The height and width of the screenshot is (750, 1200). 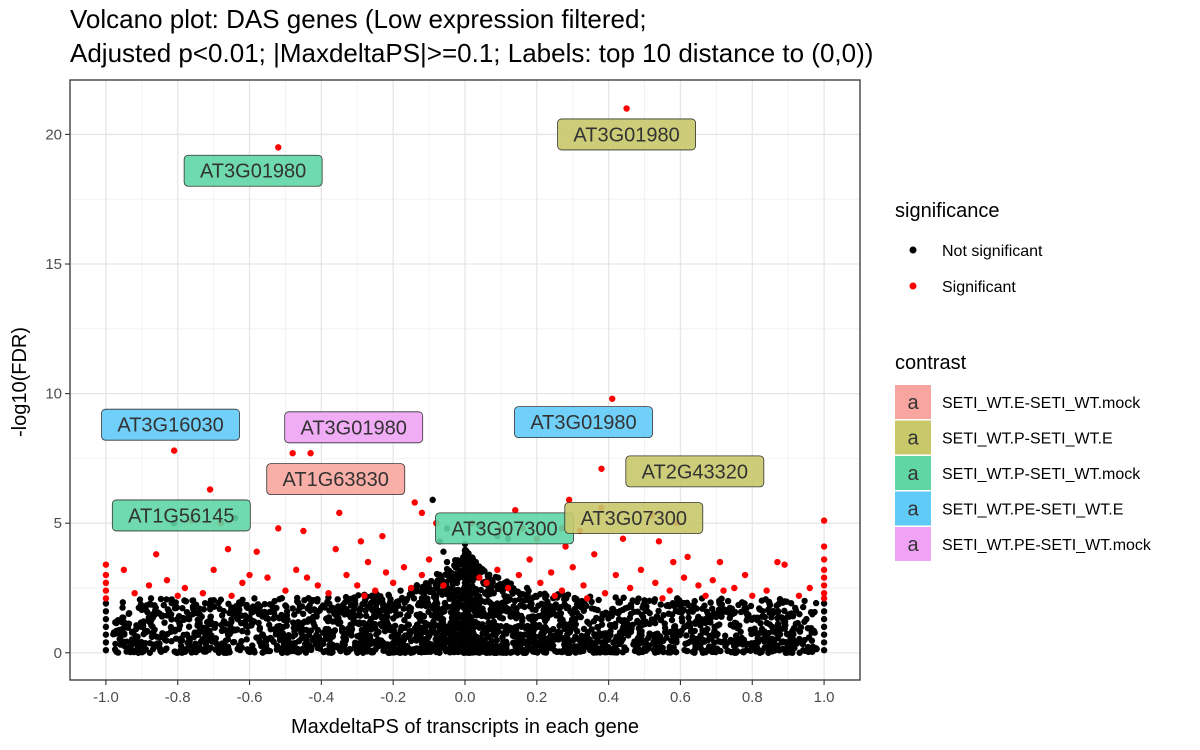 I want to click on contrast-legend-title: contrast, so click(x=931, y=363).